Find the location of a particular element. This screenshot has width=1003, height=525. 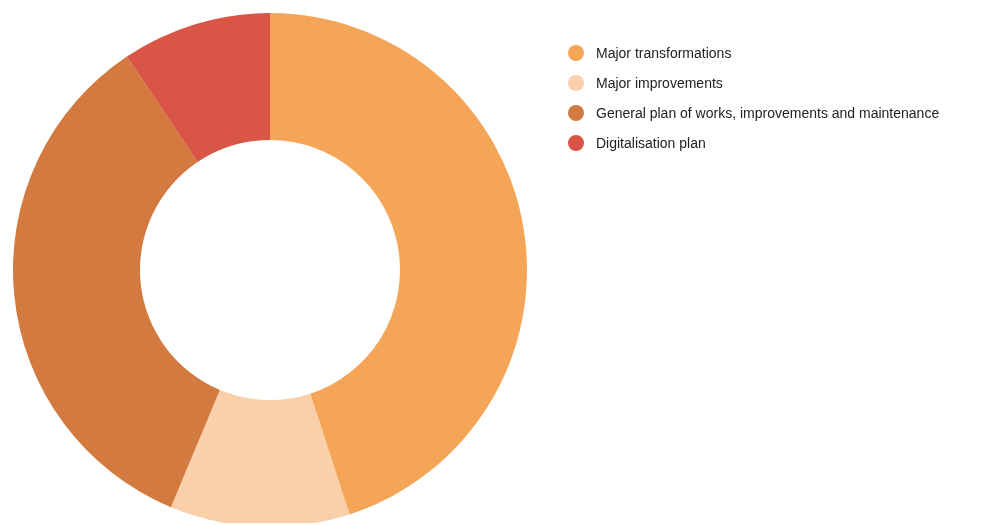

legend-label: Digitalisation plan is located at coordinates (651, 143).